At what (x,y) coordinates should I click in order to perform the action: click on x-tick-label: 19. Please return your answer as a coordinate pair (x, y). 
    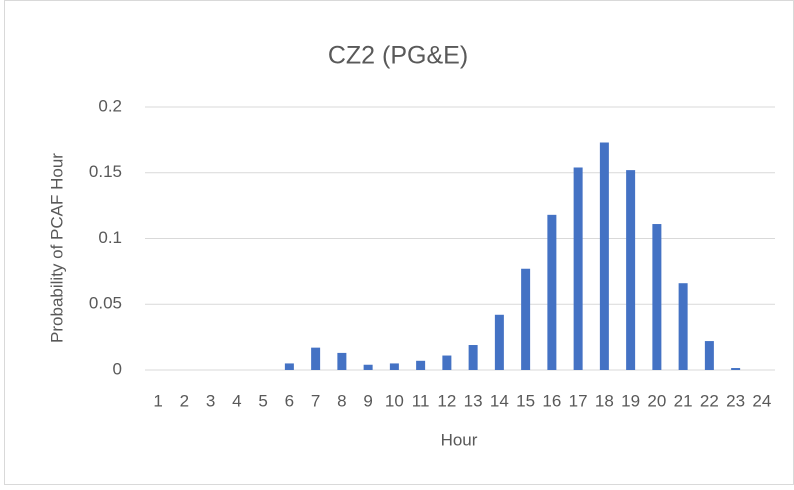
    Looking at the image, I should click on (630, 400).